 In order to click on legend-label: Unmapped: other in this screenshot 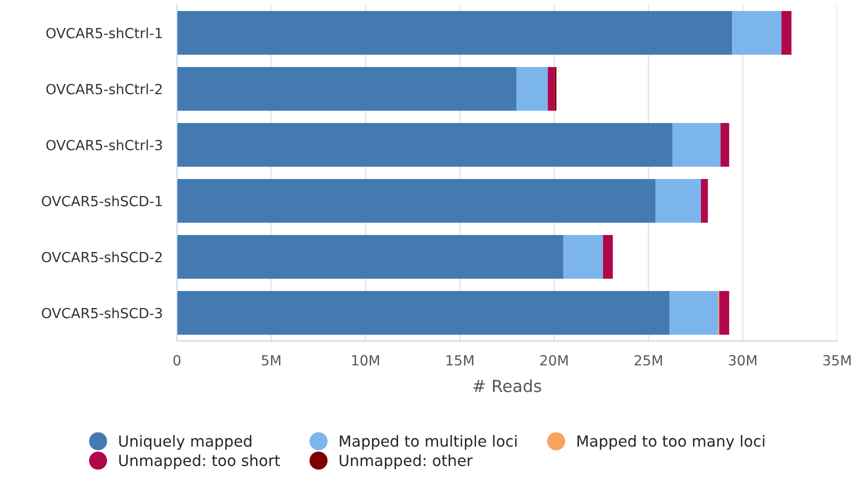, I will do `click(406, 462)`.